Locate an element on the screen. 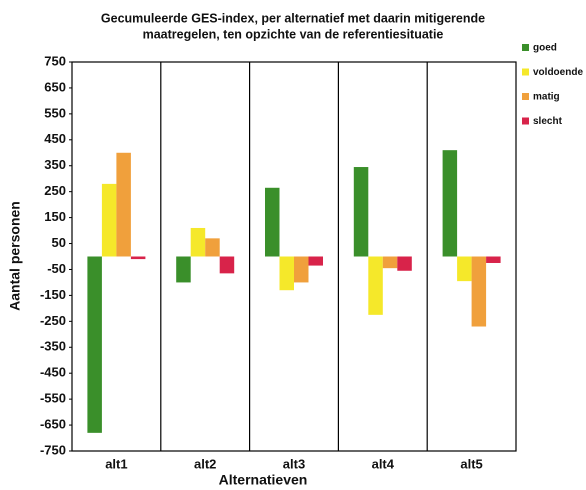 This screenshot has width=586, height=490. y-tick-label: 550 is located at coordinates (55, 112).